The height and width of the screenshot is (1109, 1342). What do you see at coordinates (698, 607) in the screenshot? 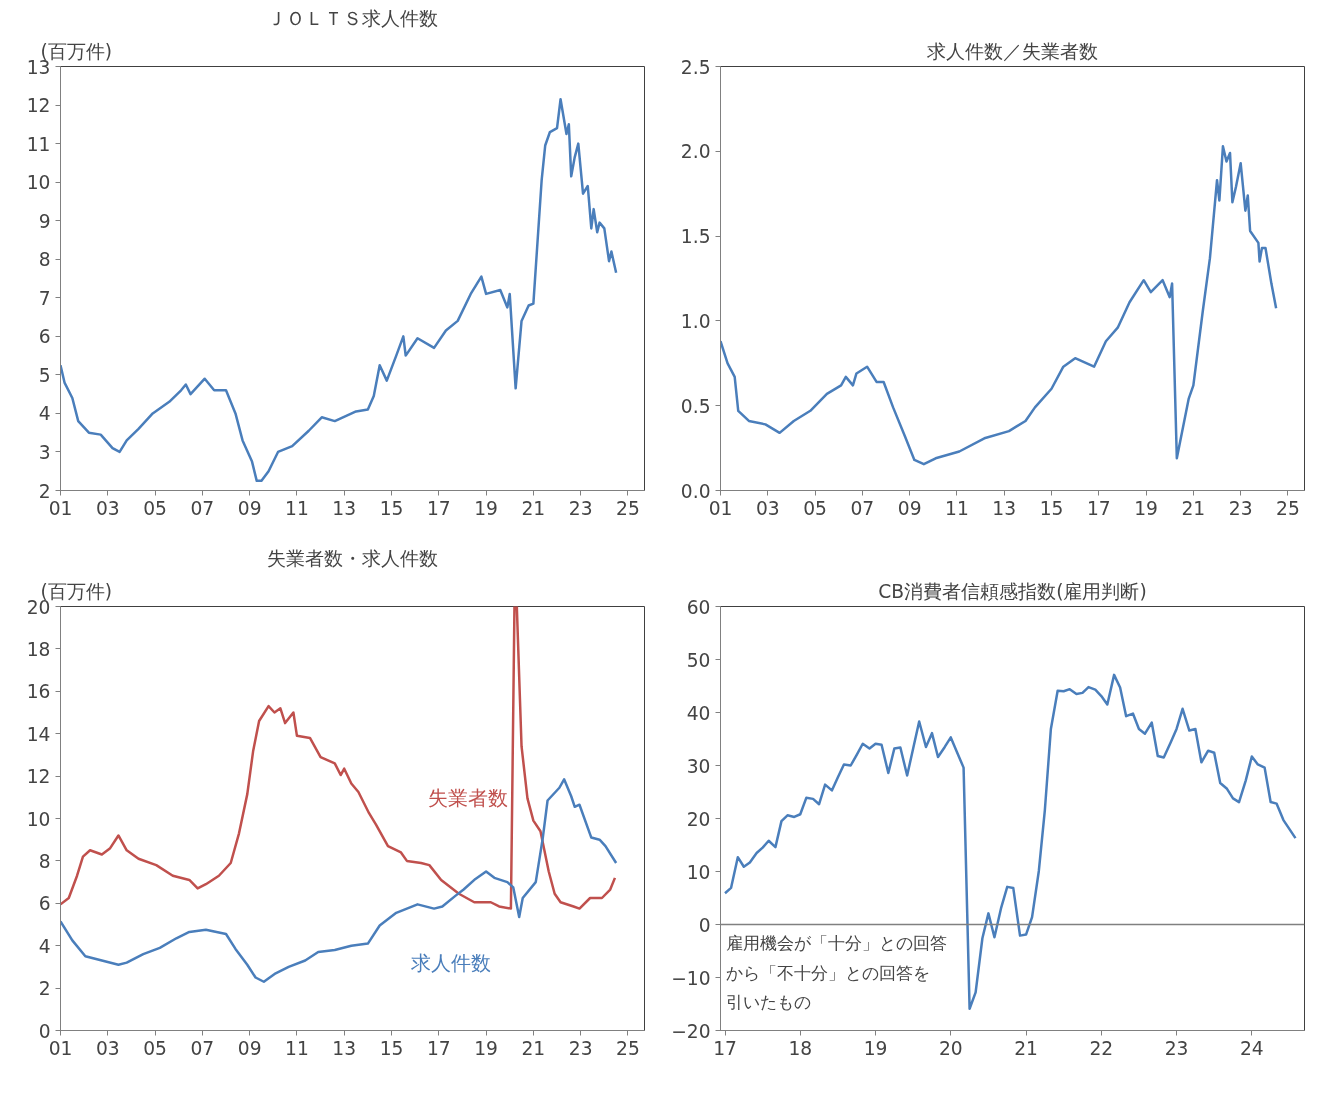
I see `y-tick-label: 60` at bounding box center [698, 607].